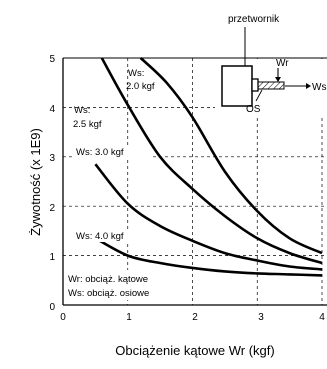 The image size is (327, 369). I want to click on x-tick-4: 4, so click(322, 317).